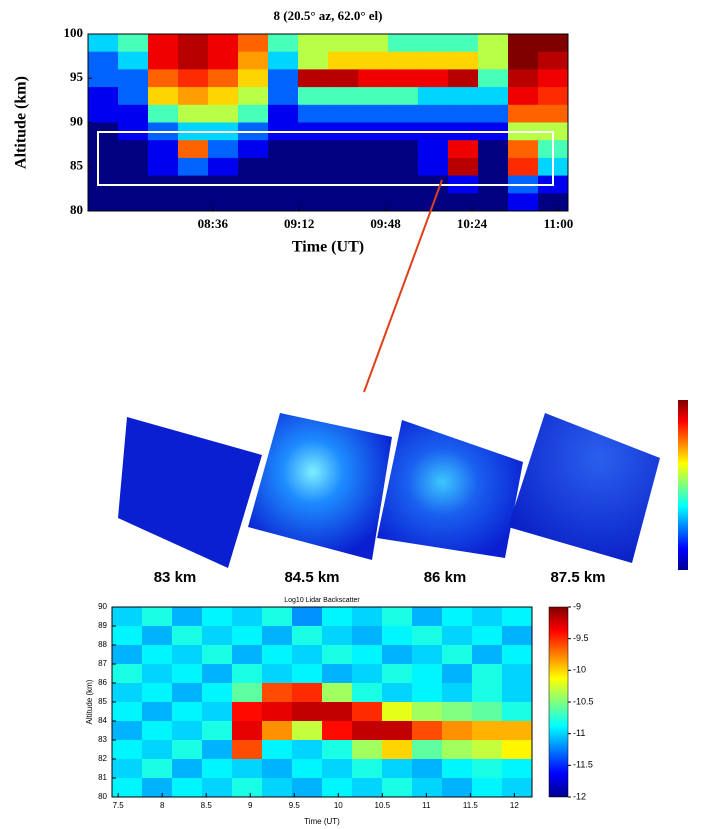 This screenshot has width=710, height=829. I want to click on y-tick-label: 88, so click(102, 644).